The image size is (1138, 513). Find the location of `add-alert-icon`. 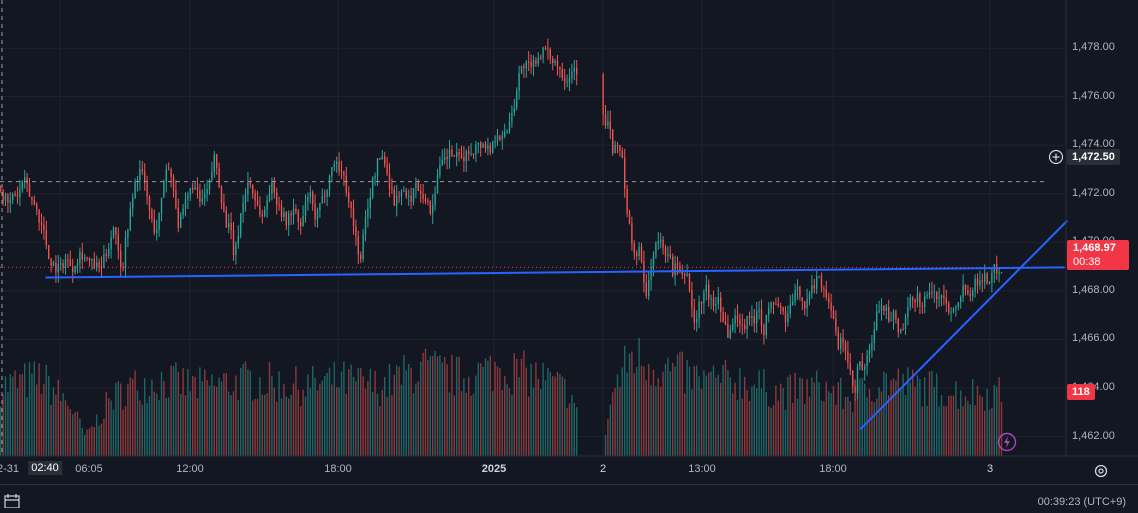

add-alert-icon is located at coordinates (1056, 157).